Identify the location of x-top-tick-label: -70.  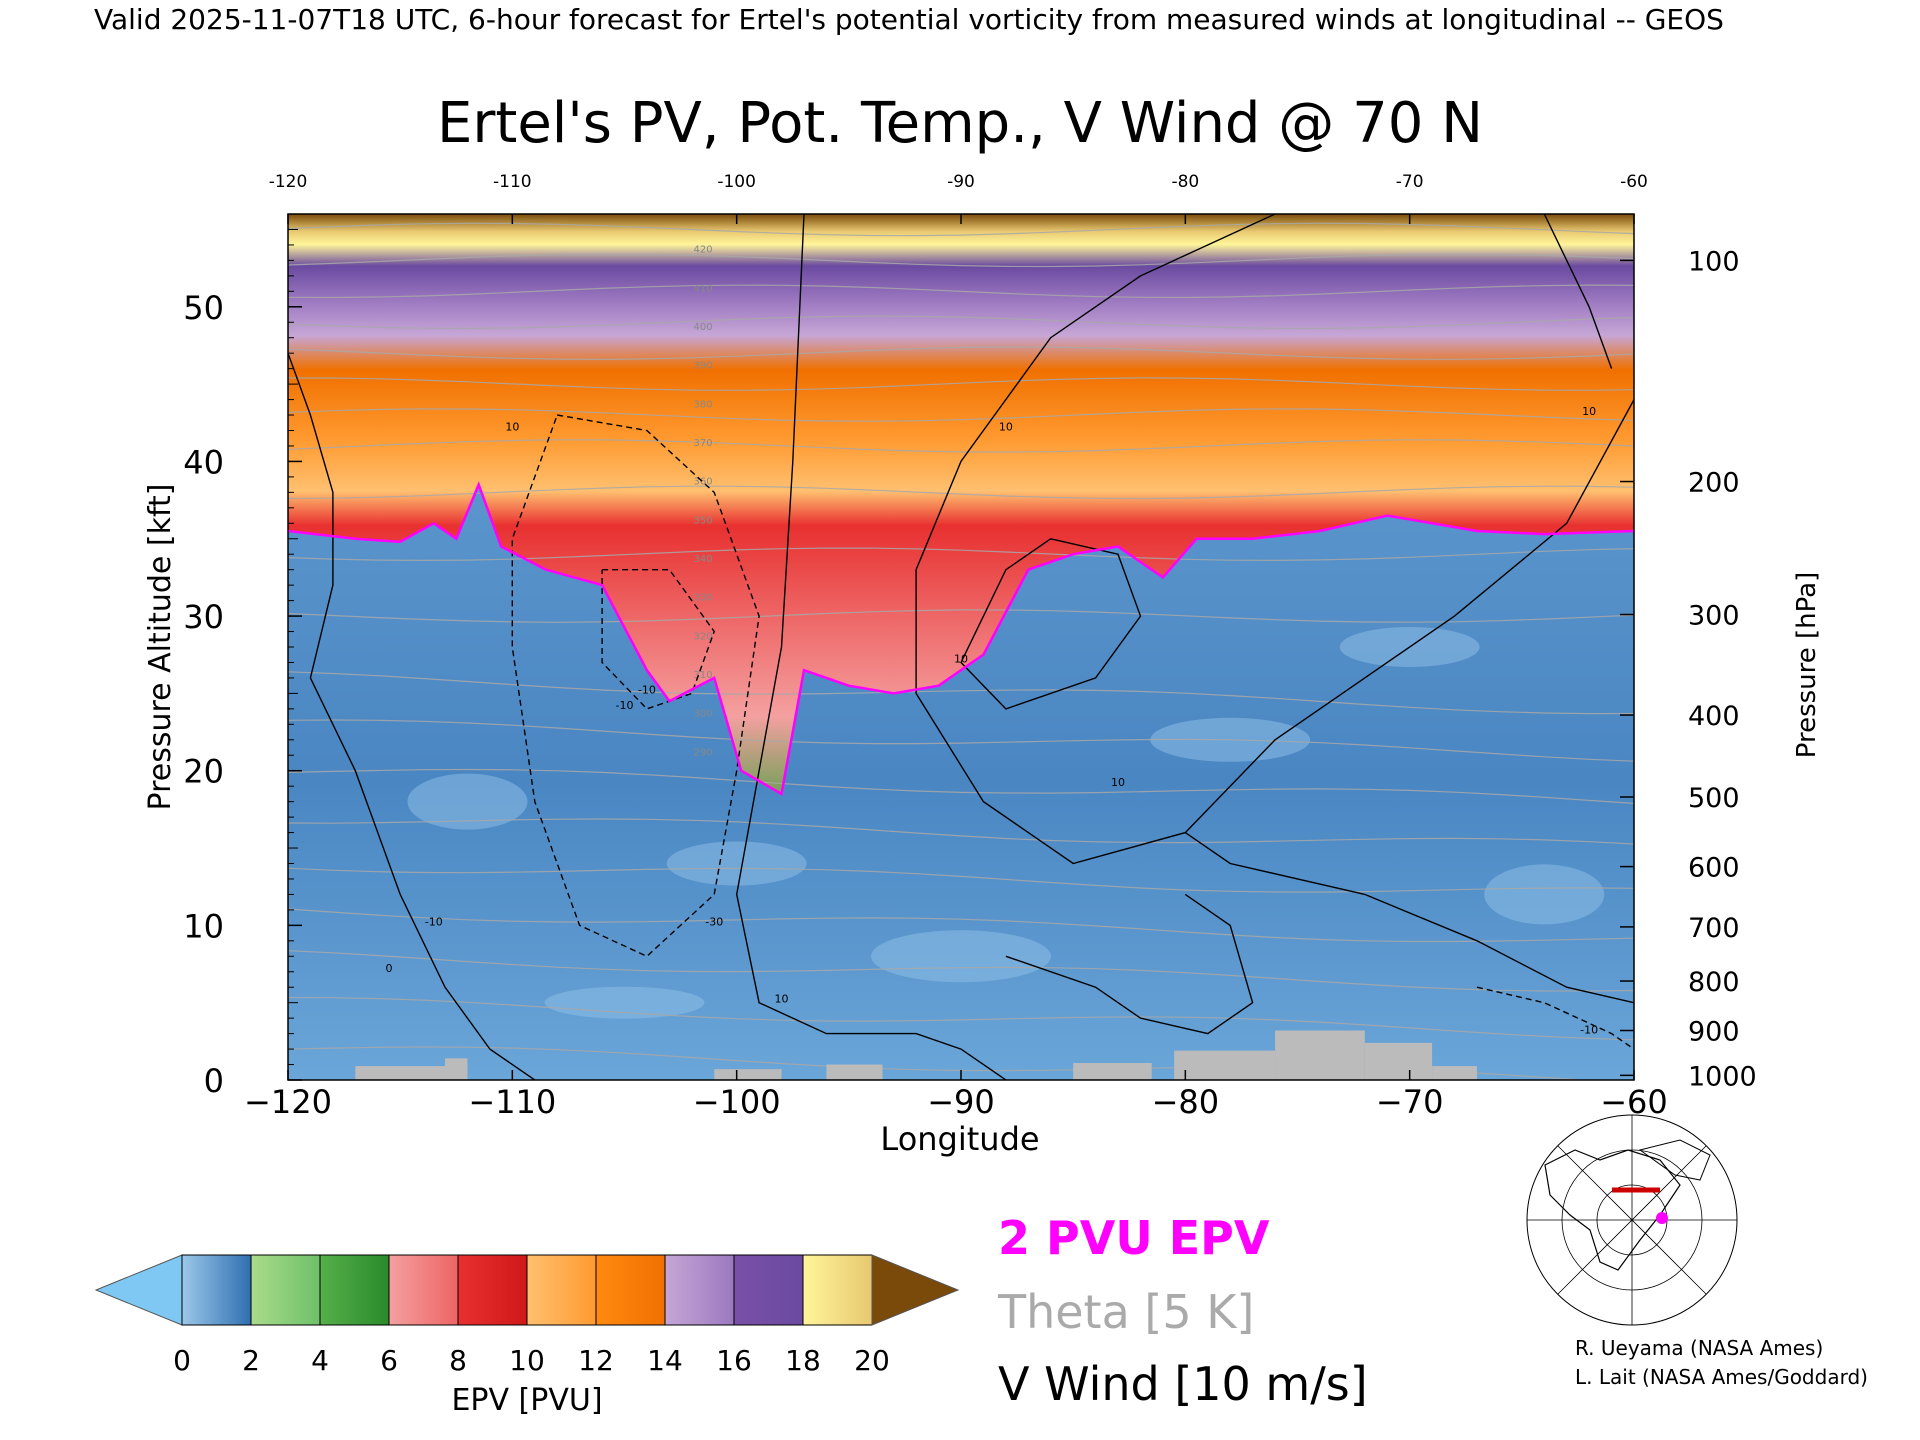
(1410, 182).